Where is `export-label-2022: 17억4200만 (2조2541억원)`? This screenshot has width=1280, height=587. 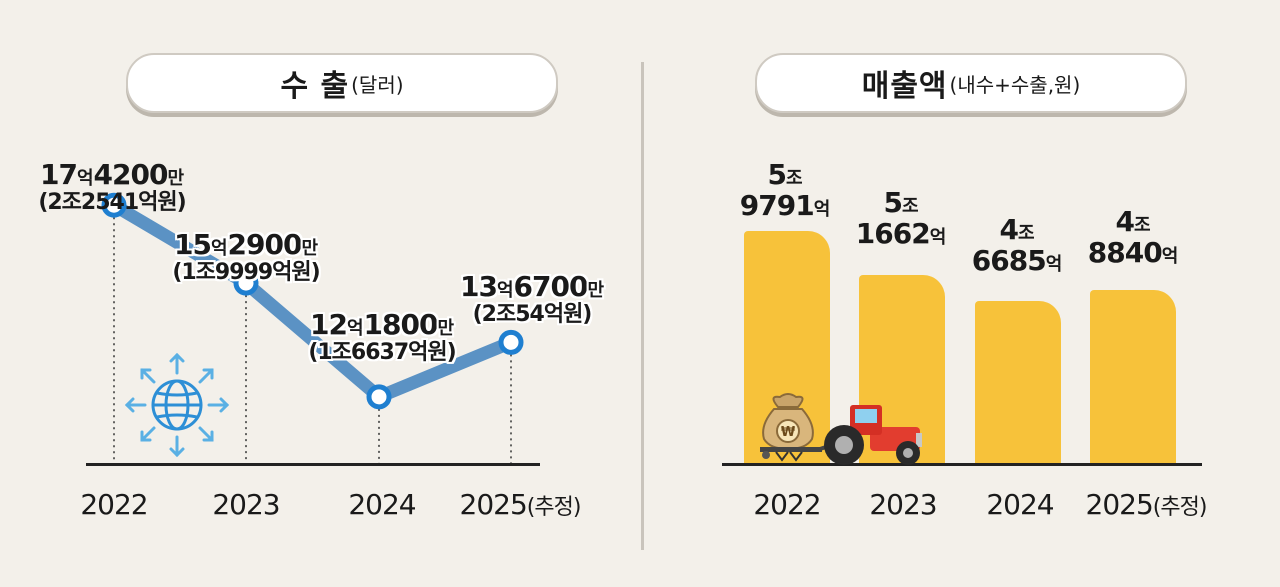
export-label-2022: 17억4200만 (2조2541억원) is located at coordinates (112, 186).